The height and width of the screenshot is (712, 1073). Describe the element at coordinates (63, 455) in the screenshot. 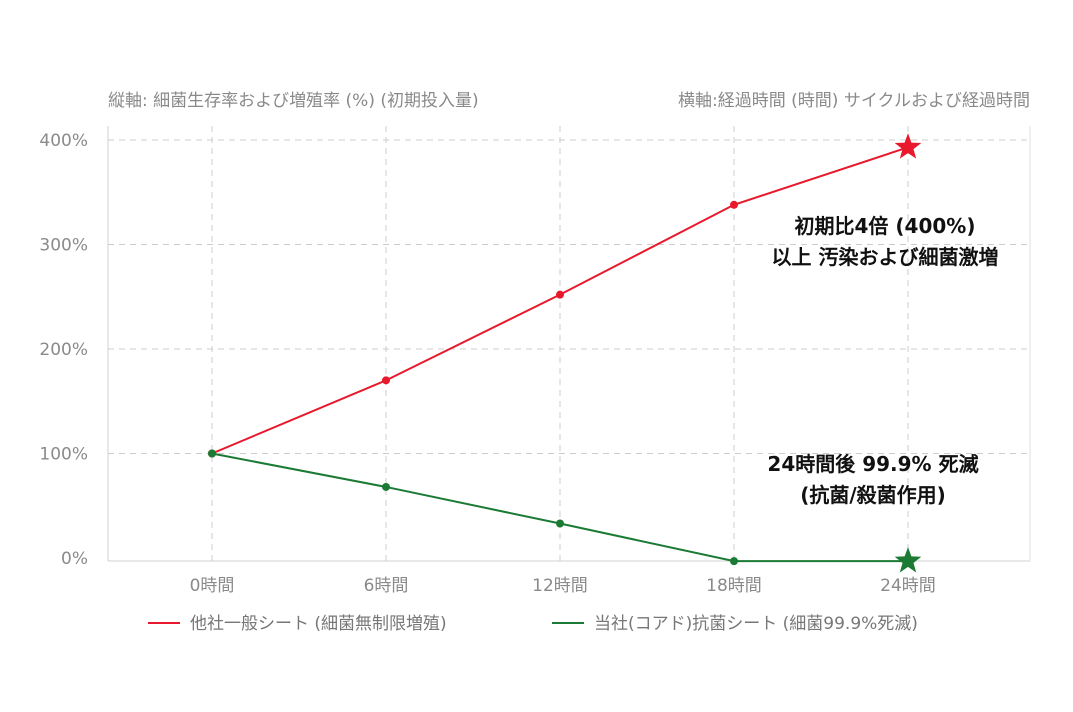

I see `y-tick-label: 100%` at that location.